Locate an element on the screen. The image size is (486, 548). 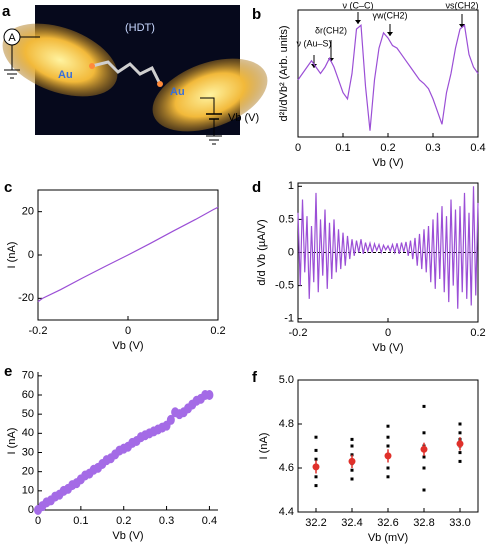
ground is located at coordinates (12, 74).